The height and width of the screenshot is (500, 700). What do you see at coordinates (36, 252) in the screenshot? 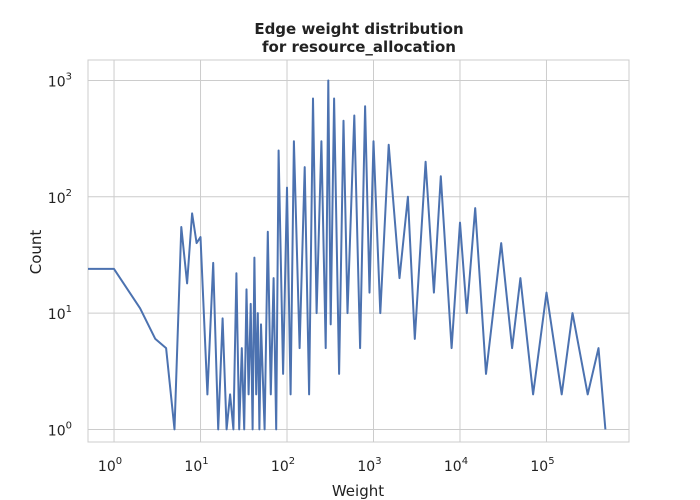
I see `y-axis-label: Count` at bounding box center [36, 252].